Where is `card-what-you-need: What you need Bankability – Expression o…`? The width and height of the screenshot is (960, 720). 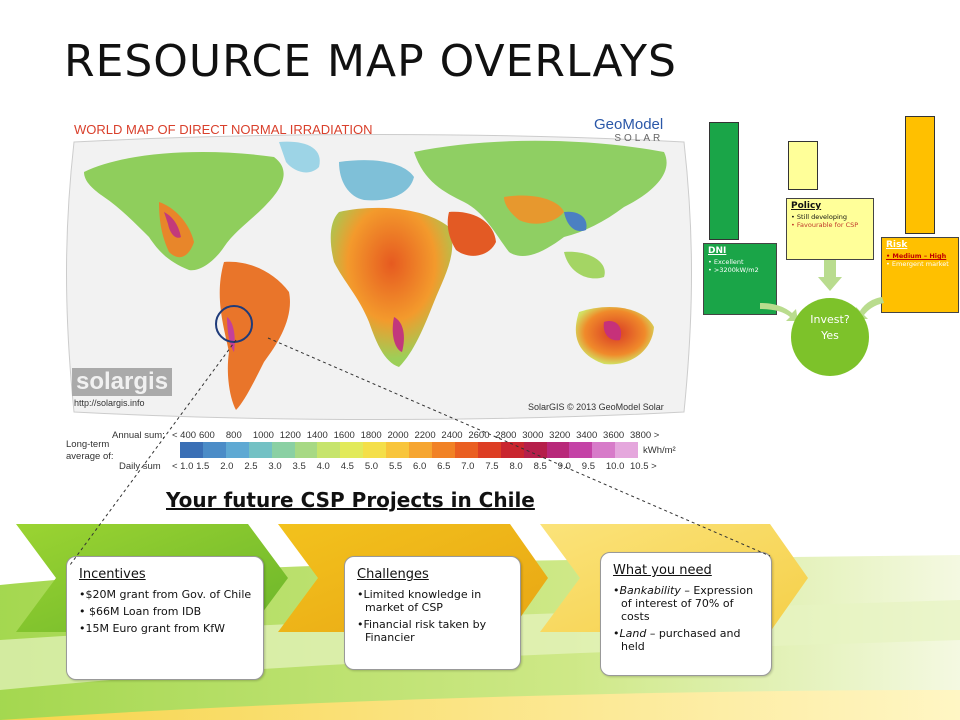 card-what-you-need: What you need Bankability – Expression o… is located at coordinates (686, 614).